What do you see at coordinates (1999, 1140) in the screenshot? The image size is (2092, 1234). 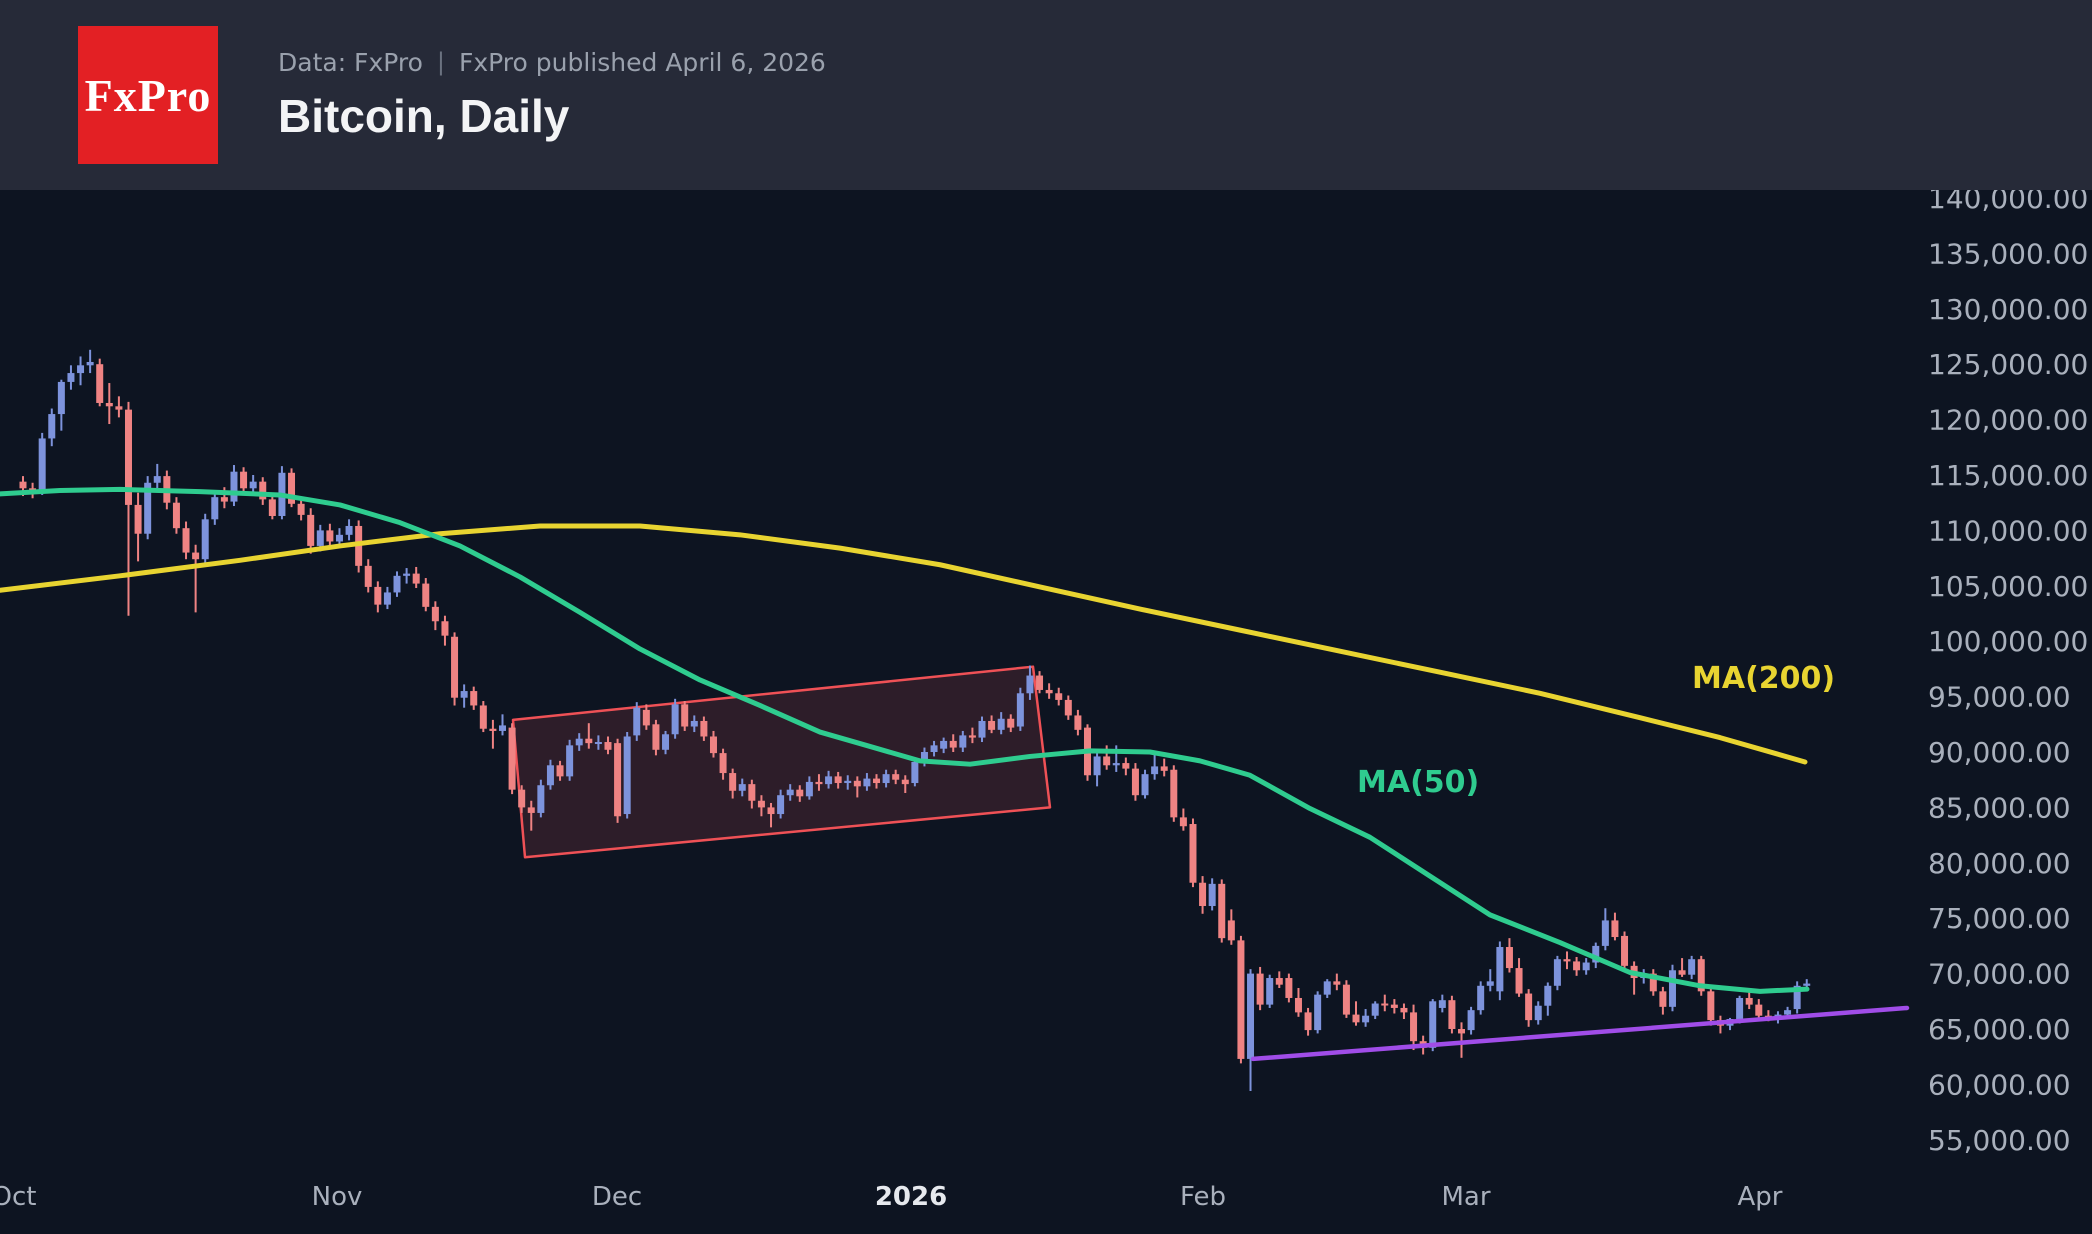 I see `y-axis-label: 55,000.00` at bounding box center [1999, 1140].